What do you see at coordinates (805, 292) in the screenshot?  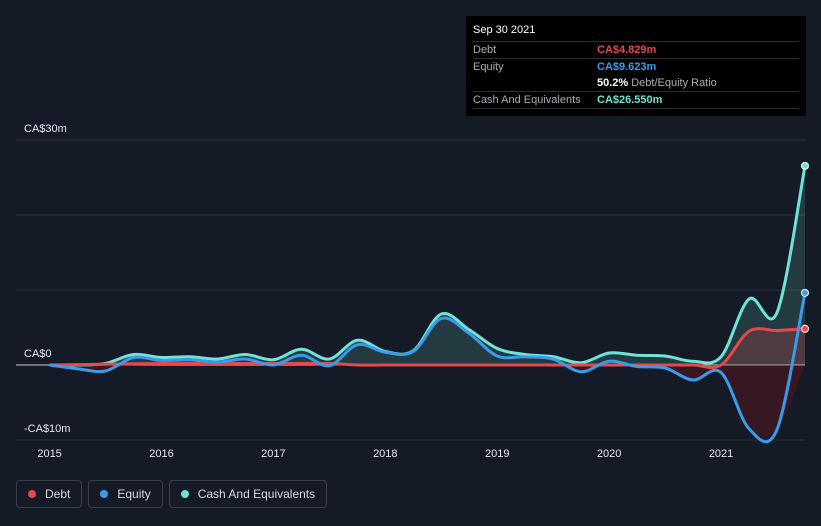 I see `equity-end-point` at bounding box center [805, 292].